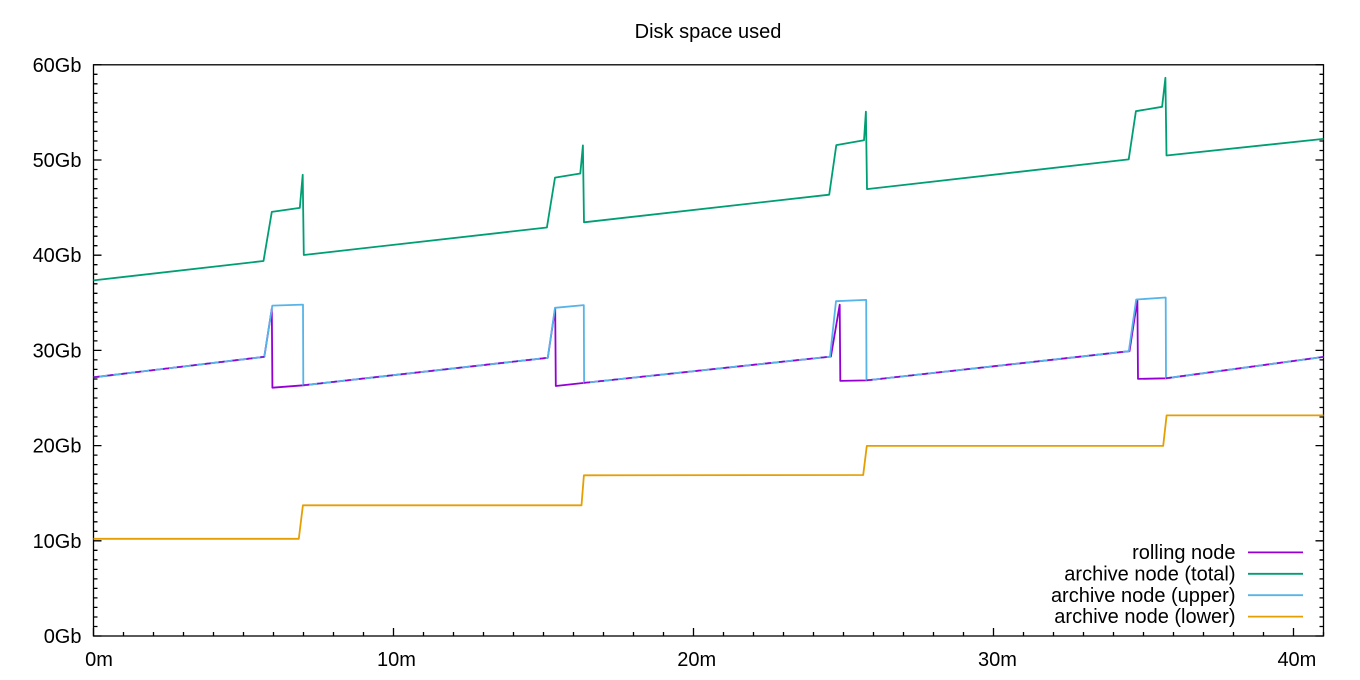 The width and height of the screenshot is (1360, 680). Describe the element at coordinates (57, 161) in the screenshot. I see `svg-text: 50Gb` at that location.